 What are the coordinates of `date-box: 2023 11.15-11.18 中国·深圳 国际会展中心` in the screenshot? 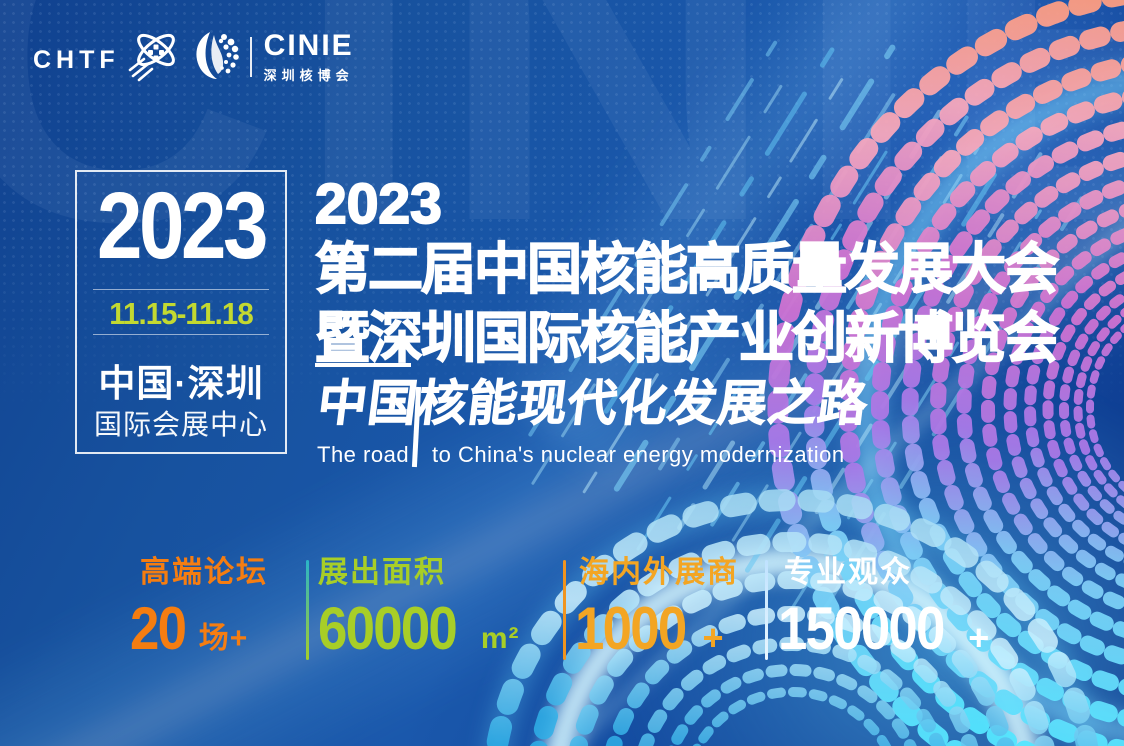 It's located at (181, 312).